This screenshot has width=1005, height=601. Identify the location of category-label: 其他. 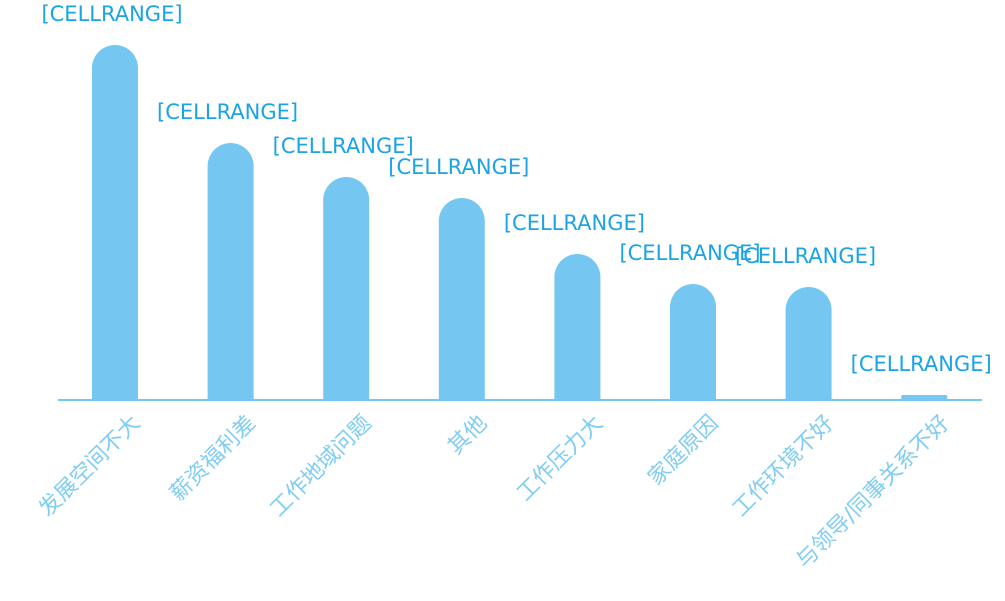
(467, 435).